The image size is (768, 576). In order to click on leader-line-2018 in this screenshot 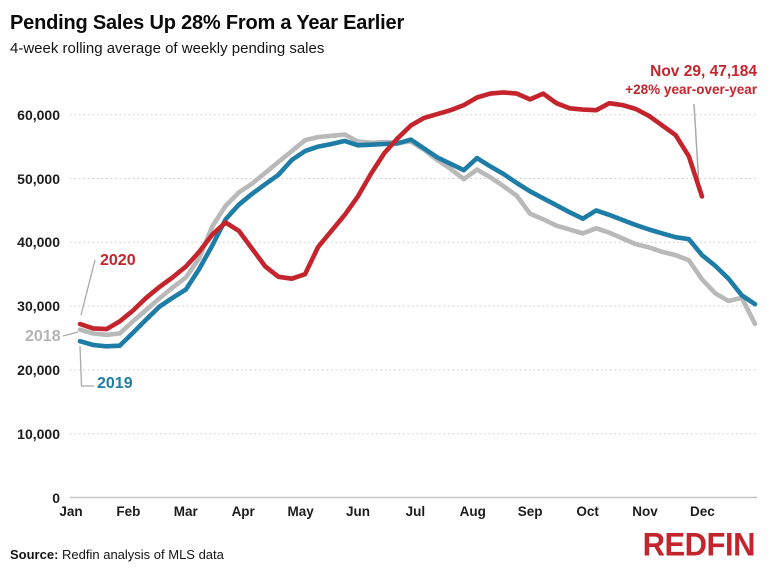, I will do `click(70, 334)`.